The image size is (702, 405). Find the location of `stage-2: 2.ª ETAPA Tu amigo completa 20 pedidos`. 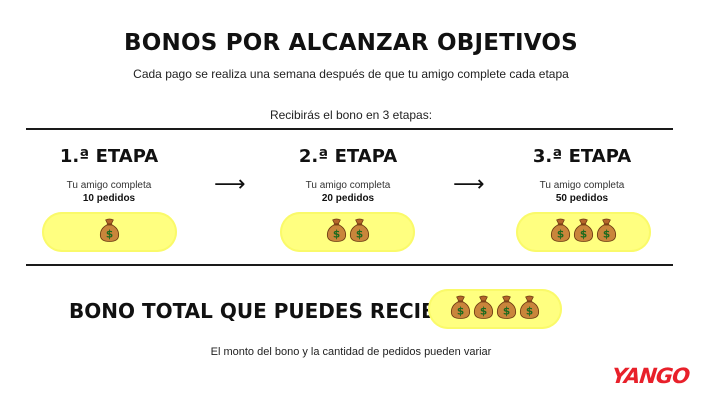

stage-2: 2.ª ETAPA Tu amigo completa 20 pedidos is located at coordinates (348, 175).